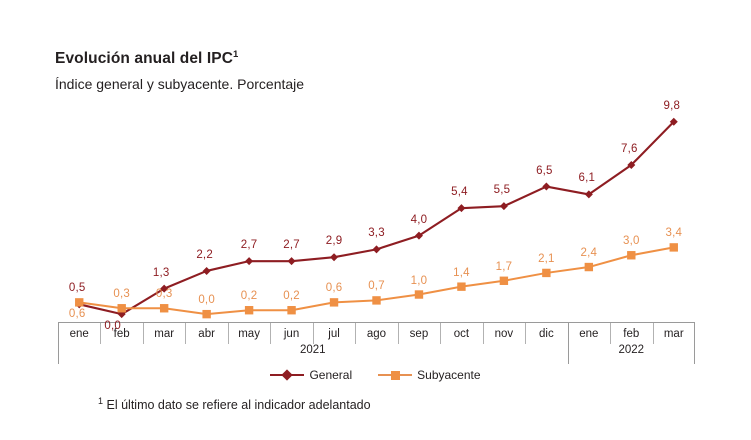 The height and width of the screenshot is (440, 751). I want to click on x-axis-label-text: jul, so click(334, 333).